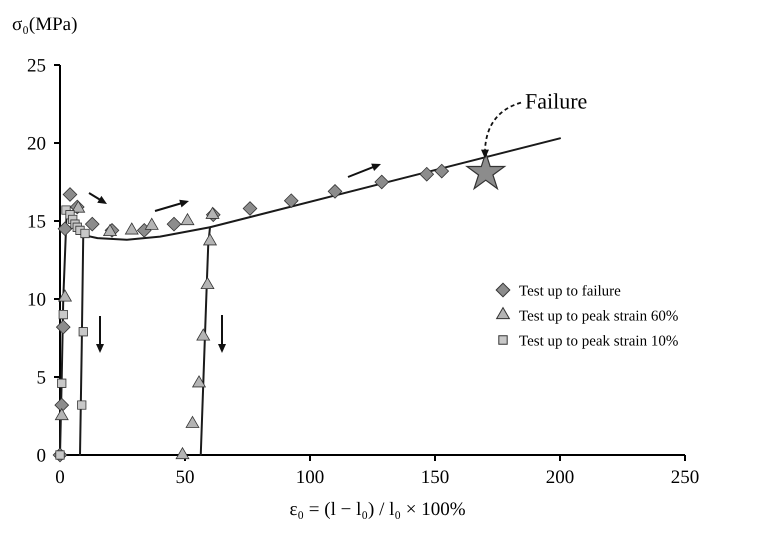  I want to click on y-tick-label: 15, so click(36, 222).